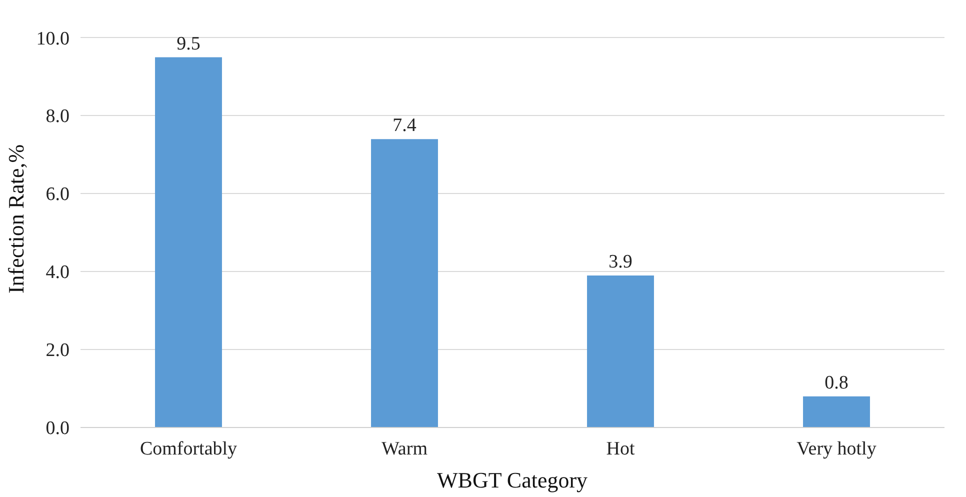 Image resolution: width=966 pixels, height=497 pixels. What do you see at coordinates (188, 43) in the screenshot?
I see `data-label: 9.5` at bounding box center [188, 43].